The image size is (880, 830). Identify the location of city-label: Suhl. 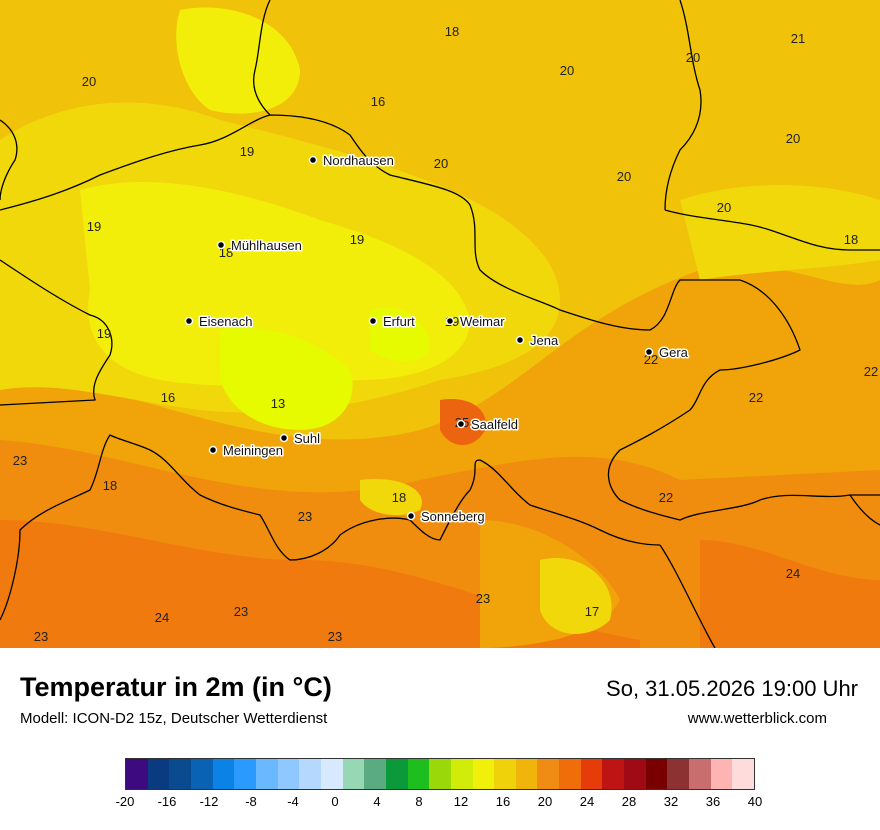
(307, 438).